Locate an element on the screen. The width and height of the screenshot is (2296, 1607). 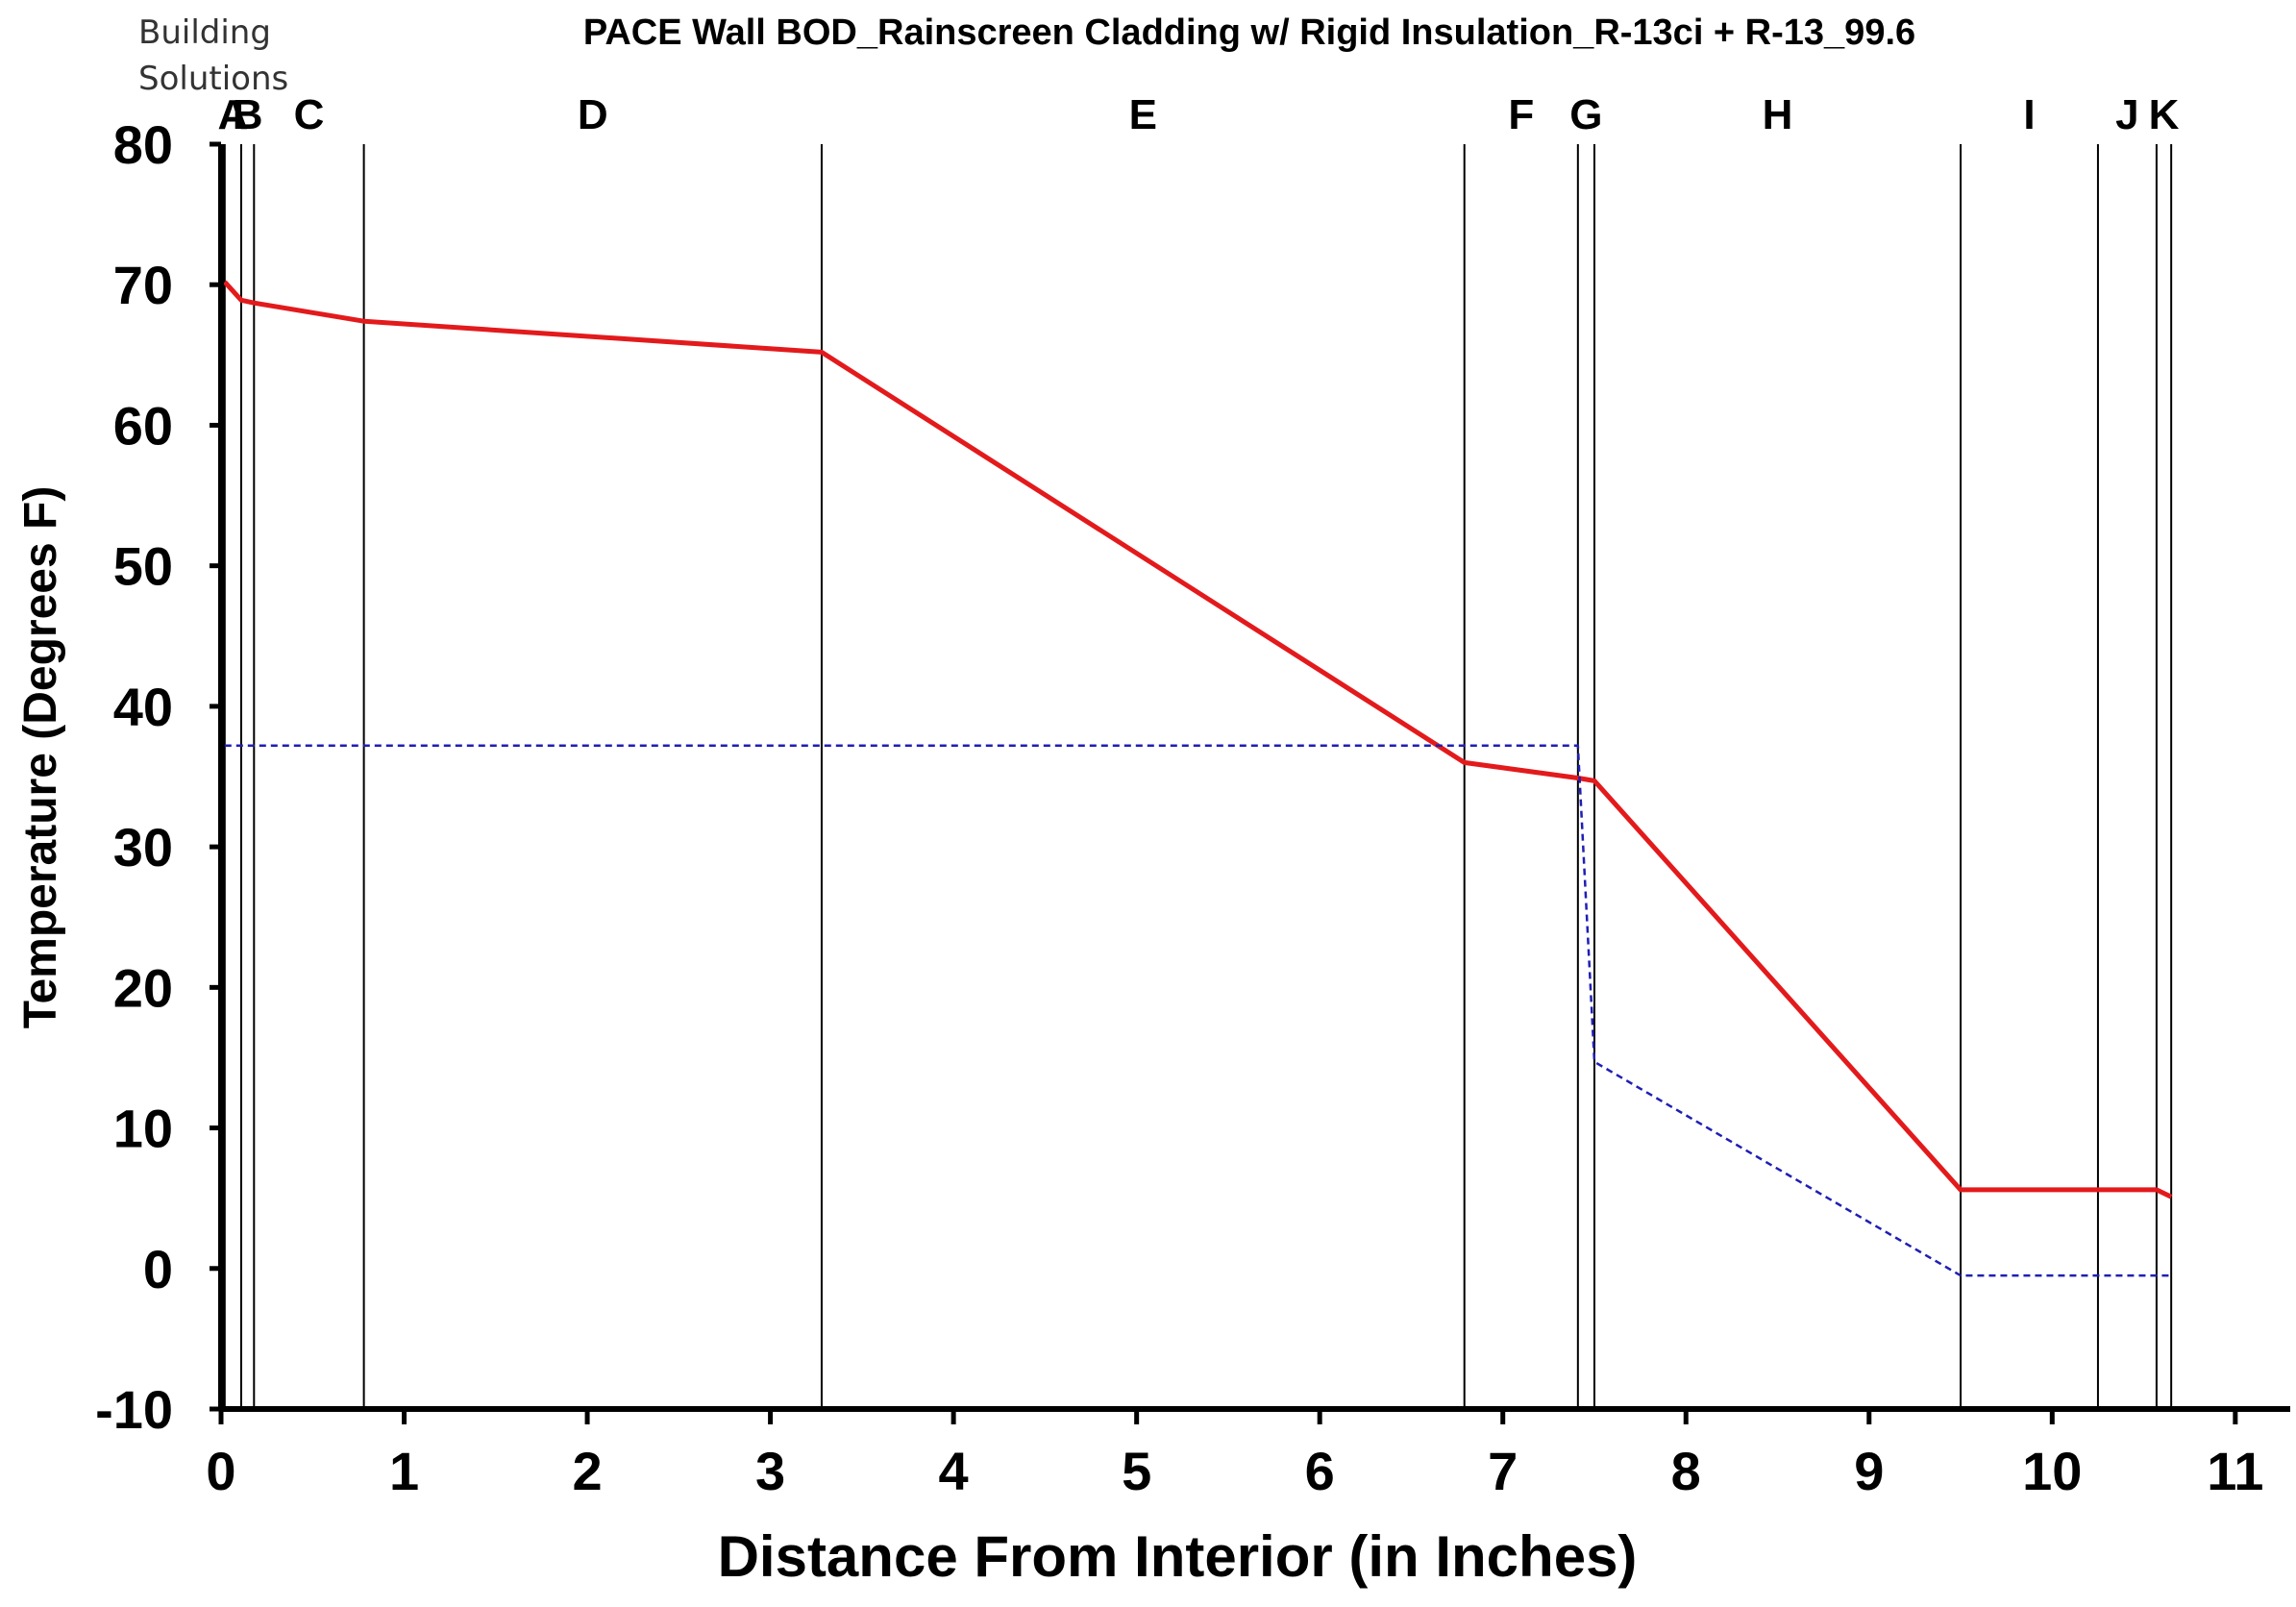
layer-label-i: I is located at coordinates (2029, 114).